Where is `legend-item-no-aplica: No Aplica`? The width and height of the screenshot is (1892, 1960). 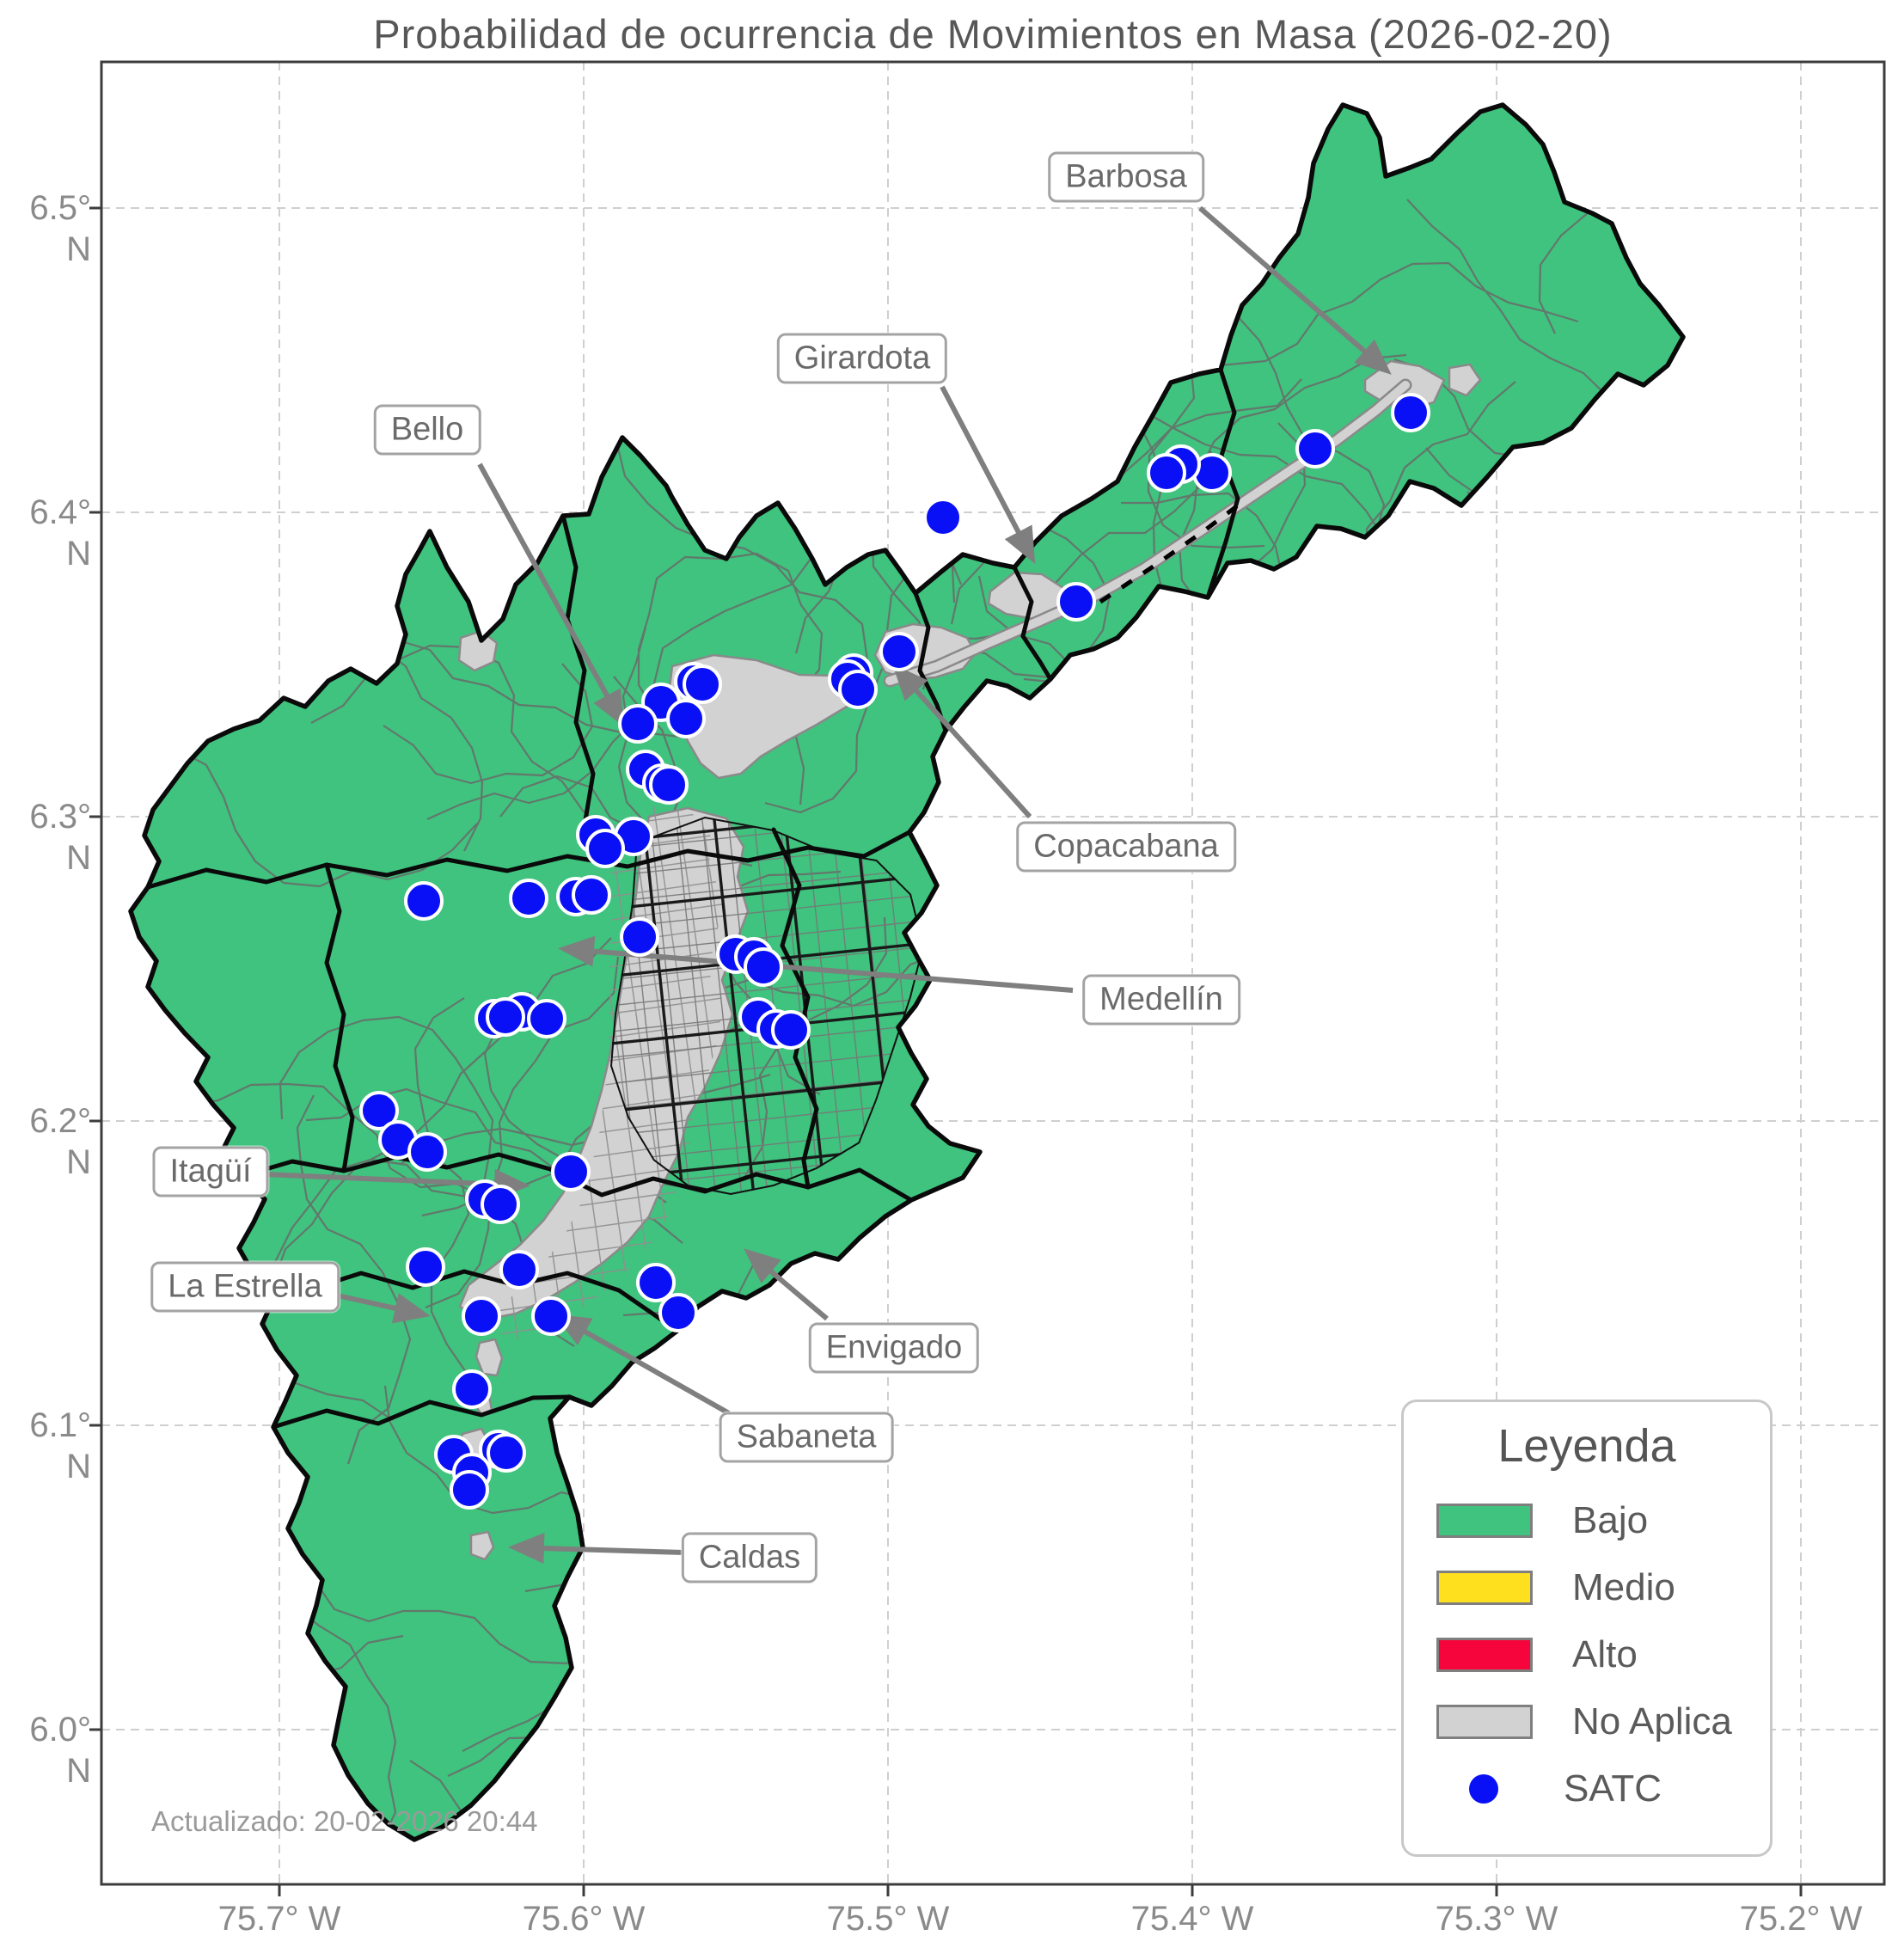 legend-item-no-aplica: No Aplica is located at coordinates (1603, 1721).